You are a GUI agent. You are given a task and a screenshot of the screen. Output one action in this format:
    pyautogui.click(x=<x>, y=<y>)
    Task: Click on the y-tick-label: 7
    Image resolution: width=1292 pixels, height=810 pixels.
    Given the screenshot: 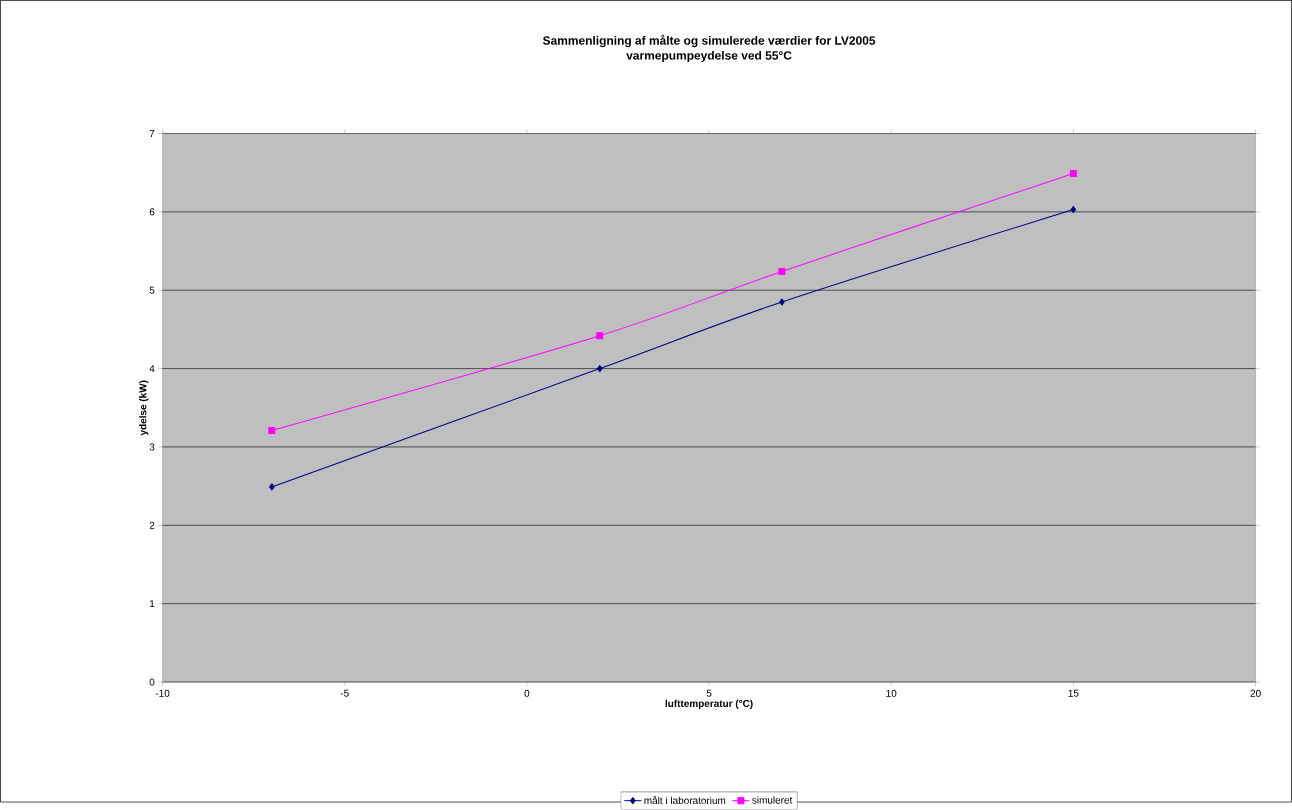 What is the action you would take?
    pyautogui.click(x=152, y=134)
    